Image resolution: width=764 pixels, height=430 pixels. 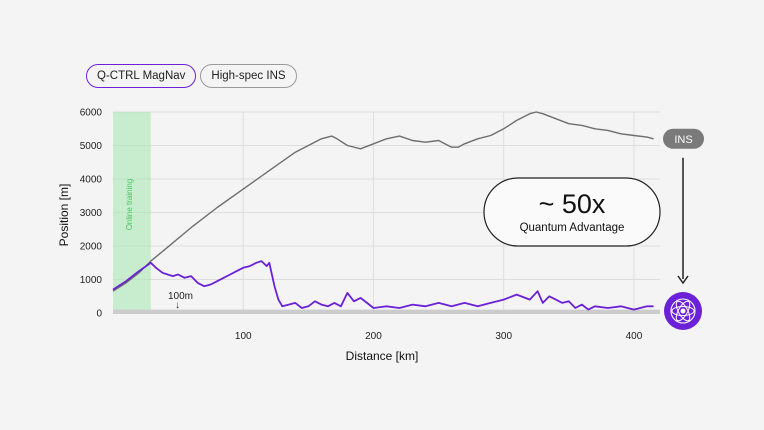 I want to click on training-label: Online training, so click(x=129, y=205).